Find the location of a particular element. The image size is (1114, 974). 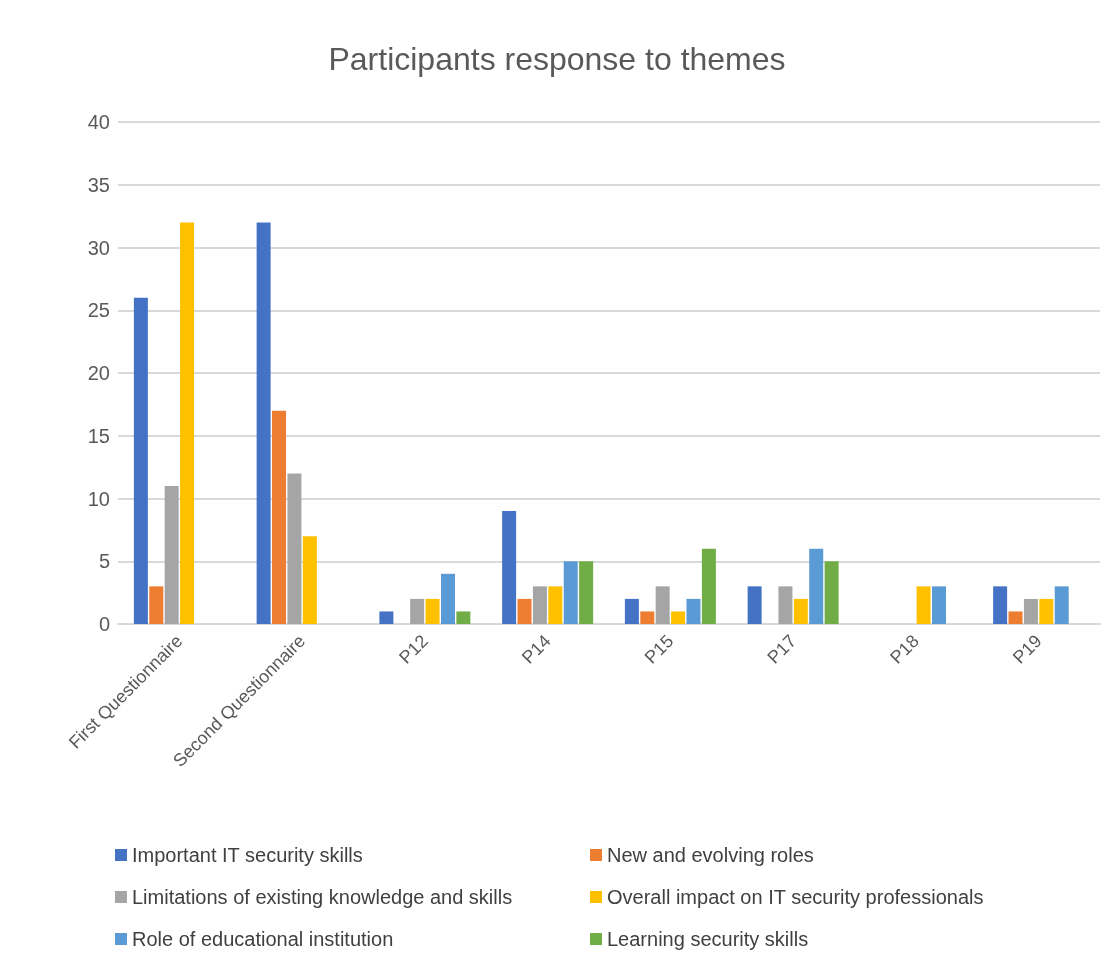

legend-label: Role of educational institution is located at coordinates (263, 939).